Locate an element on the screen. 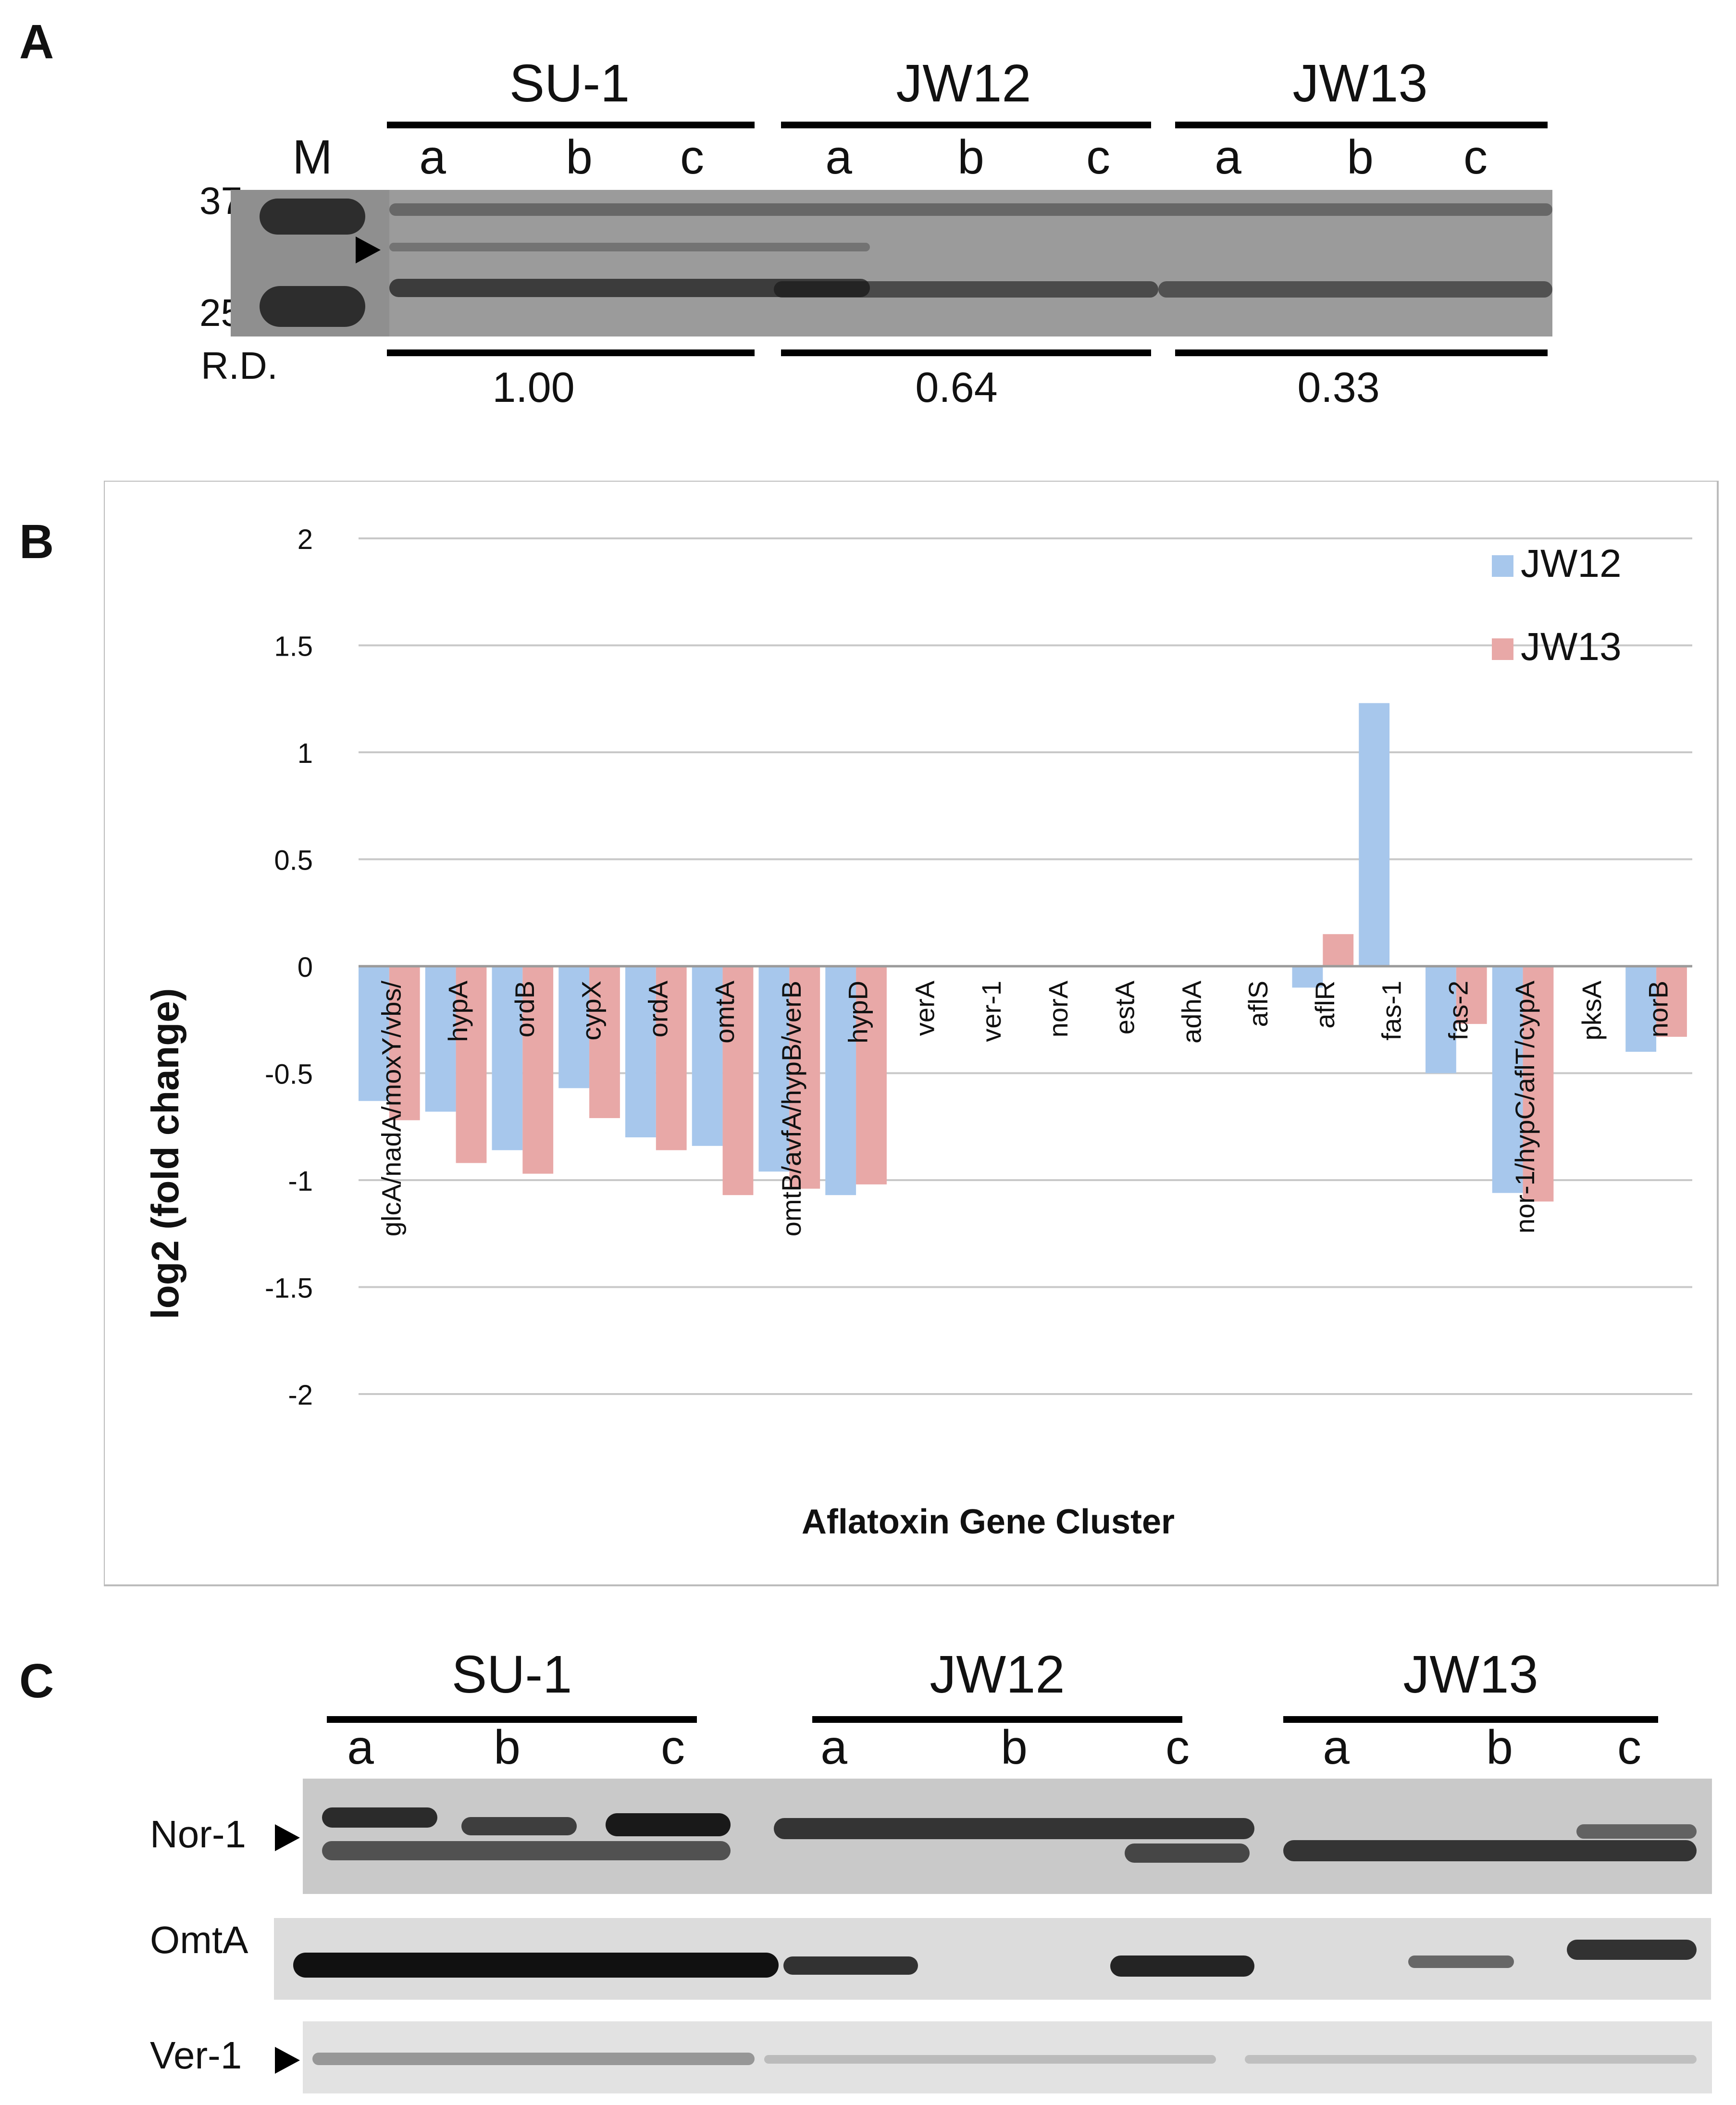 The width and height of the screenshot is (1736, 2105). omta-band-su1 is located at coordinates (536, 1965).